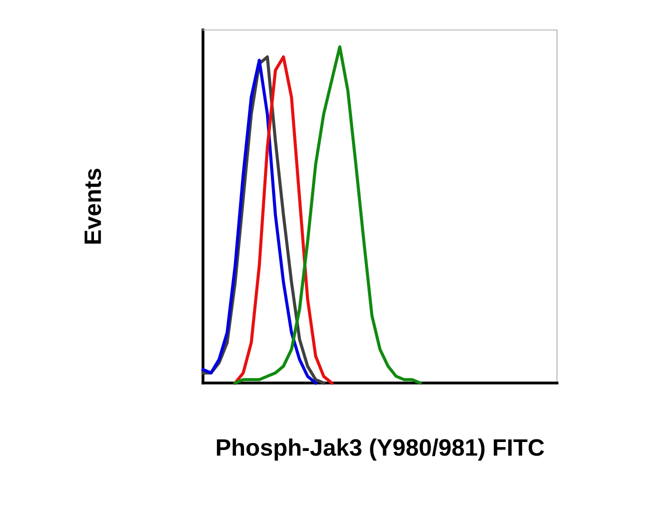  I want to click on x-axis-title: Phosph-Jak3 (Y980/981) FITC, so click(380, 449).